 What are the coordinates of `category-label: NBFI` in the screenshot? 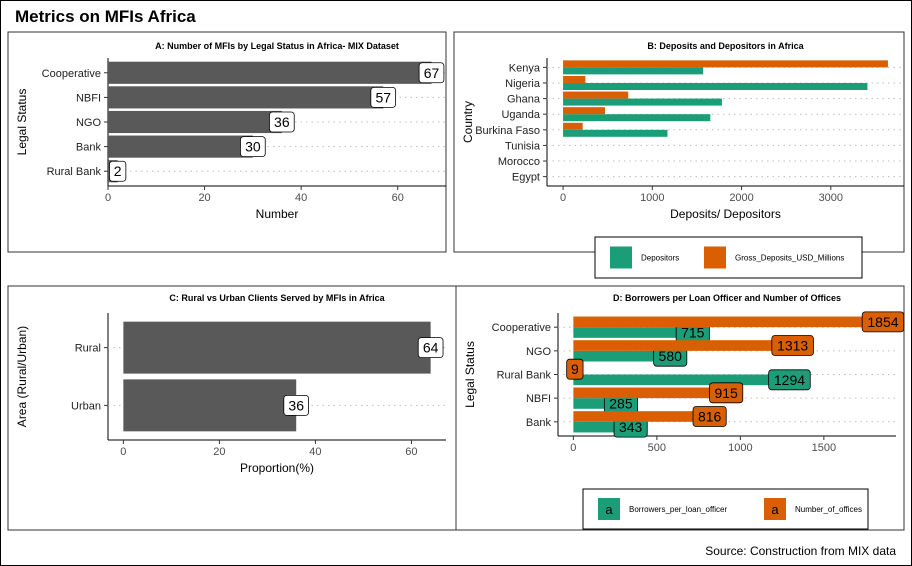 It's located at (88, 98).